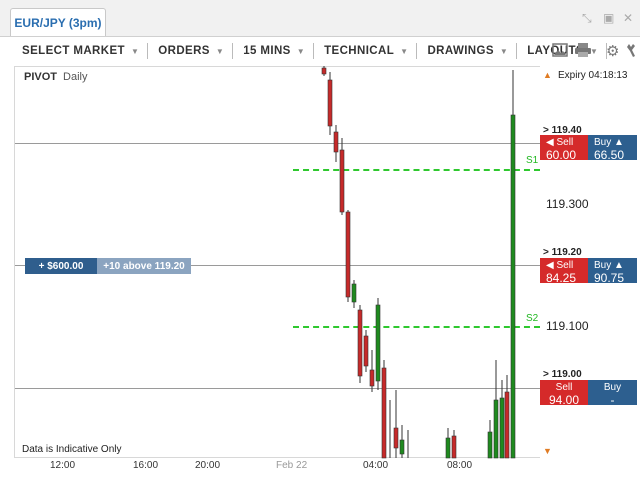  Describe the element at coordinates (567, 326) in the screenshot. I see `axis-price-label: 119.100` at that location.